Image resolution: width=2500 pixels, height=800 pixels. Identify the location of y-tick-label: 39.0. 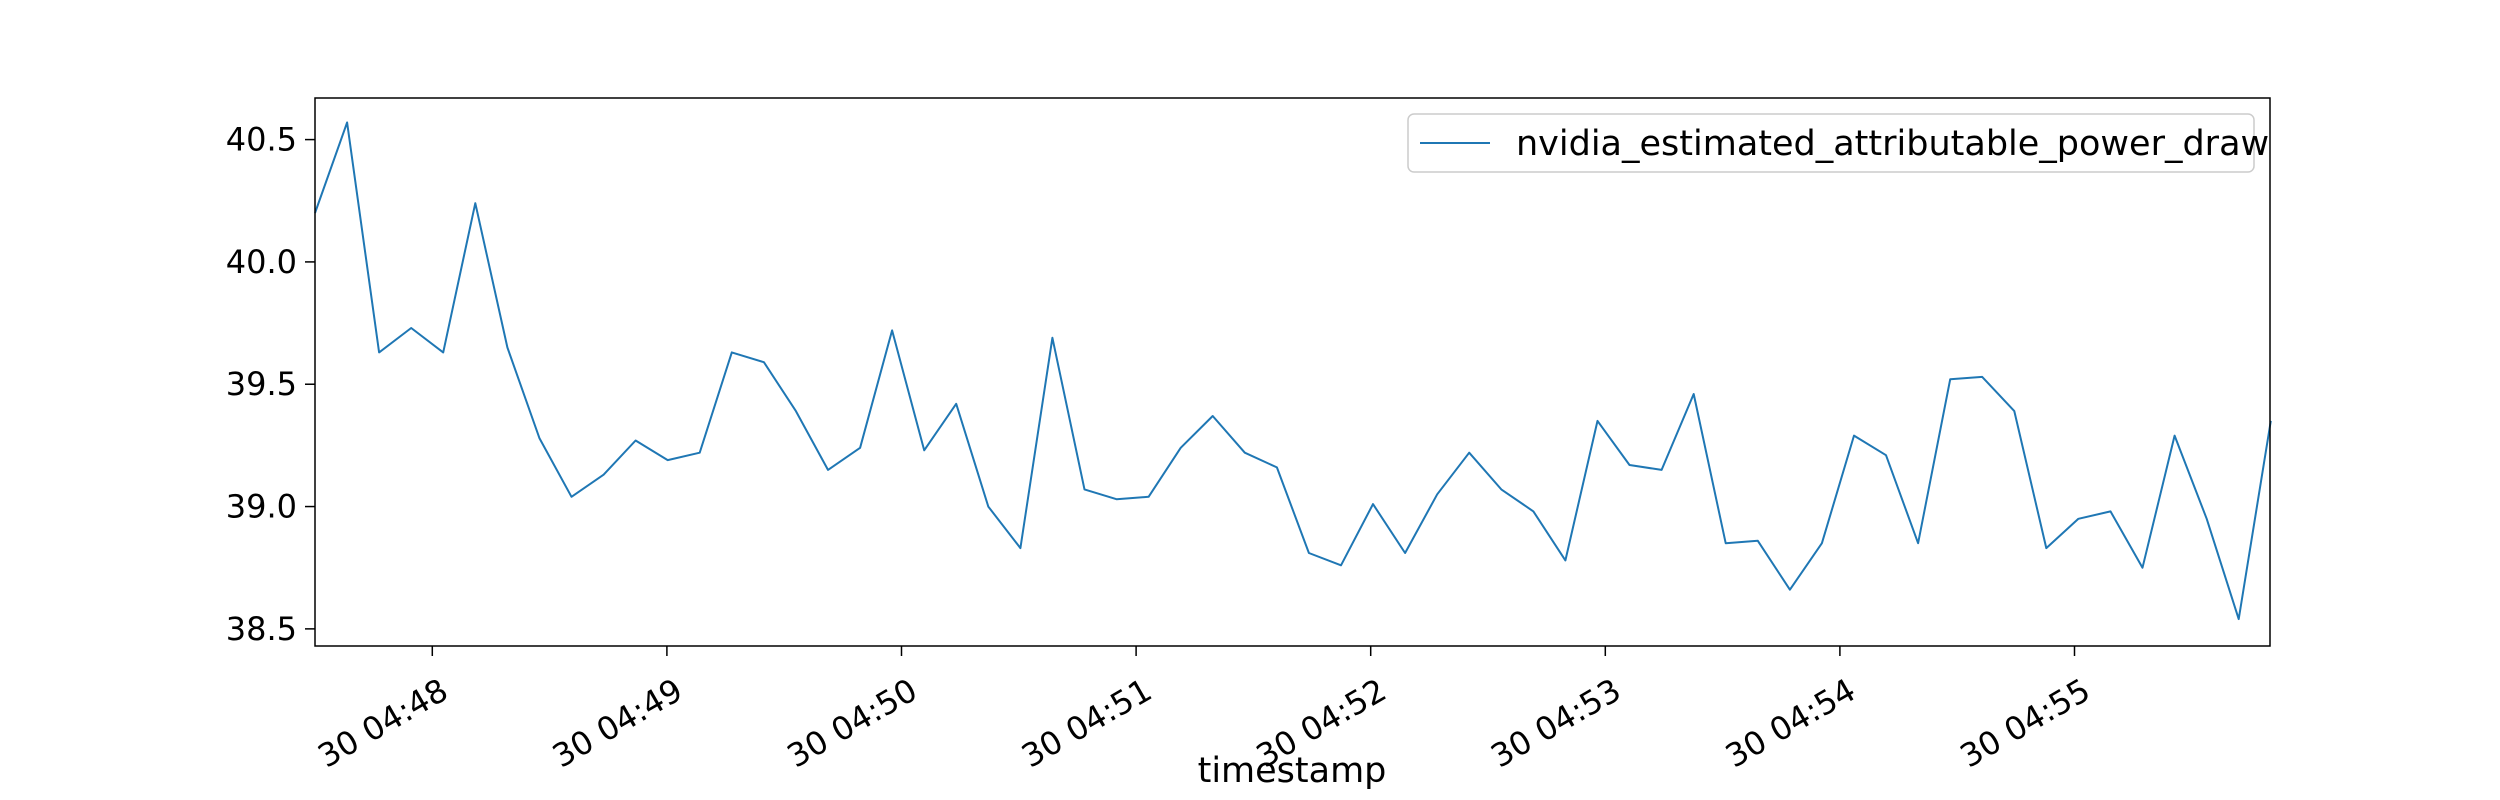
(261, 507).